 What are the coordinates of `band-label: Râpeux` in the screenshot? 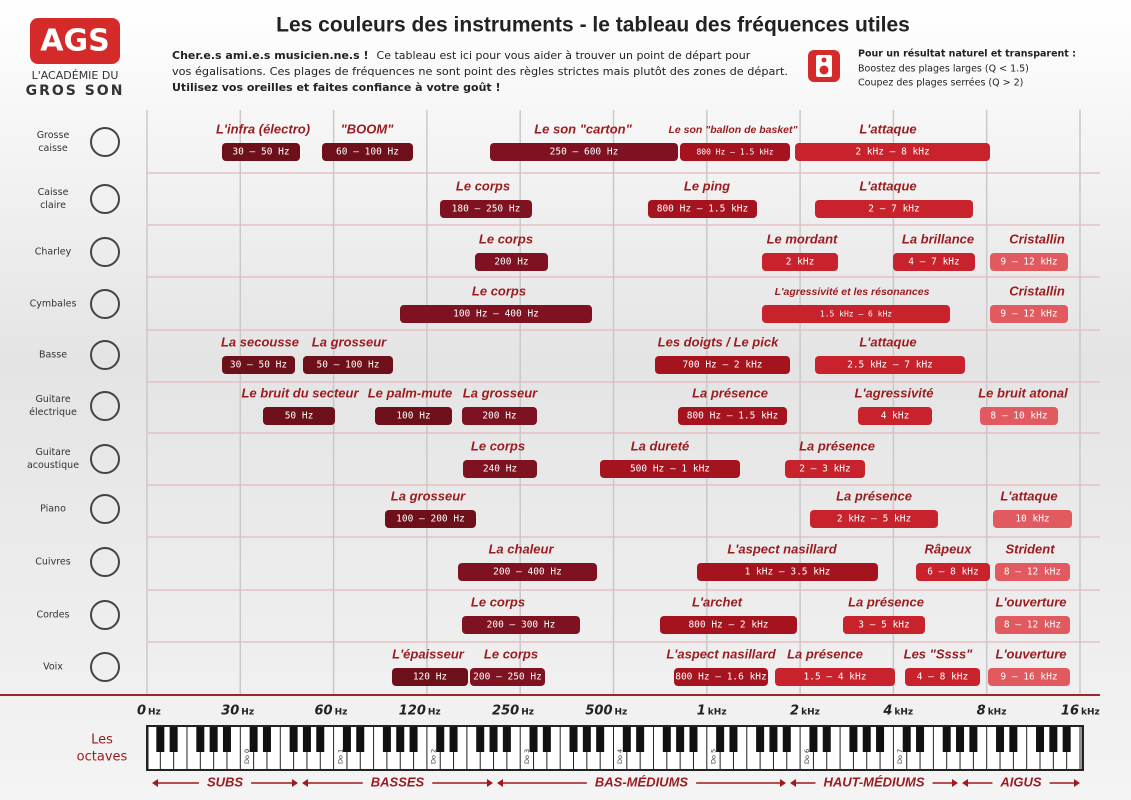 It's located at (949, 548).